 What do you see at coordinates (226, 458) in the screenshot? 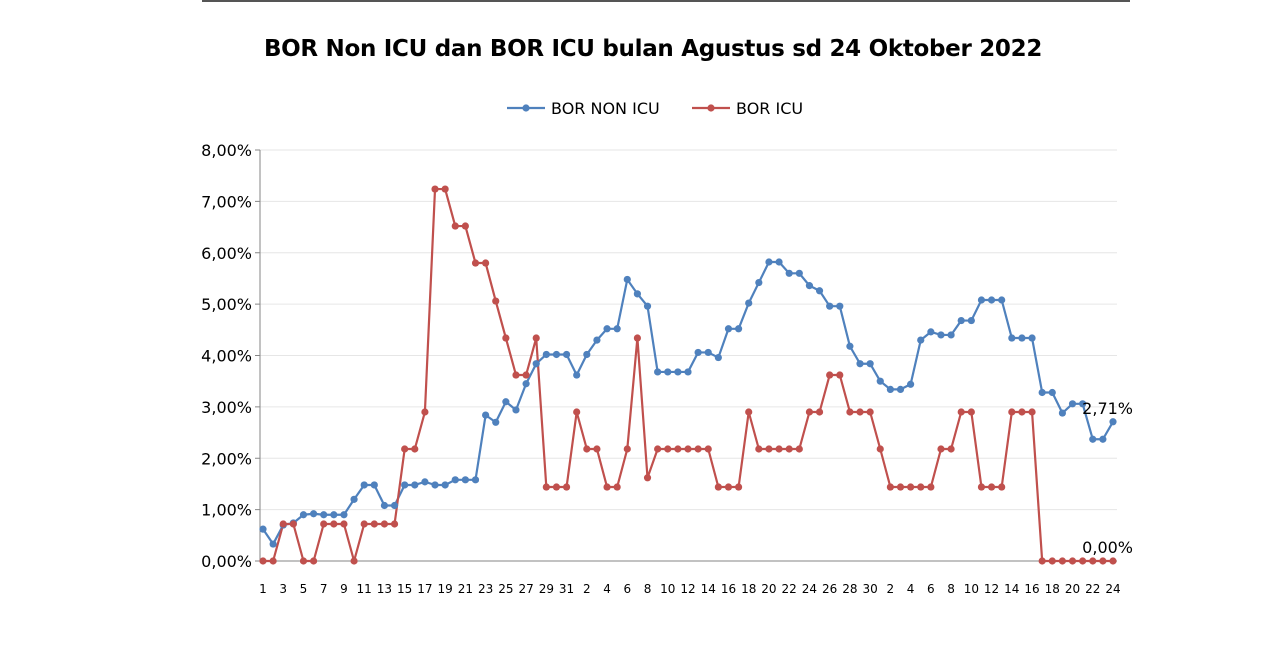
I see `y-tick-label: 2,00%` at bounding box center [226, 458].